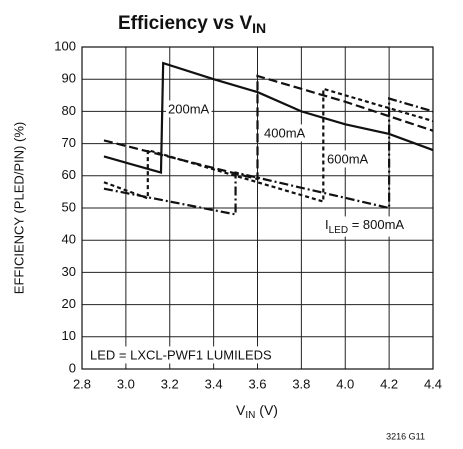 The image size is (463, 449). Describe the element at coordinates (18, 208) in the screenshot. I see `y-axis-label: EFFICIENCY (PLED/PIN) (%)` at that location.